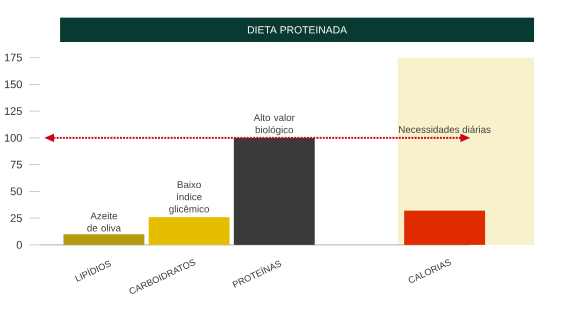  I want to click on y-tick-label: 25, so click(16, 218).